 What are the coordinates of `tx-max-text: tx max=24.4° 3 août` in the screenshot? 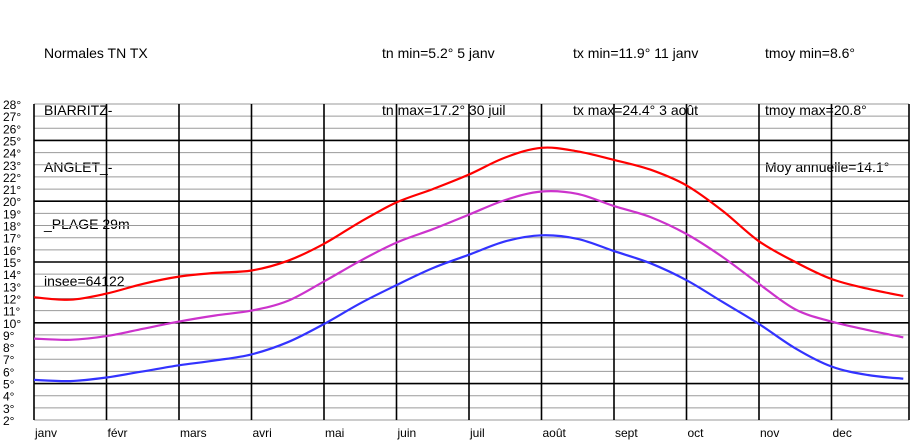 It's located at (636, 110).